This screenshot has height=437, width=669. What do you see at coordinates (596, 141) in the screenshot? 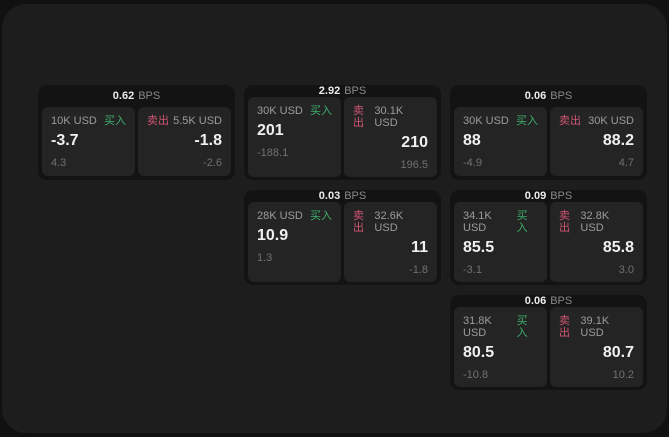
I see `sell-panel: 卖出 30K USD 88.2 4.7` at bounding box center [596, 141].